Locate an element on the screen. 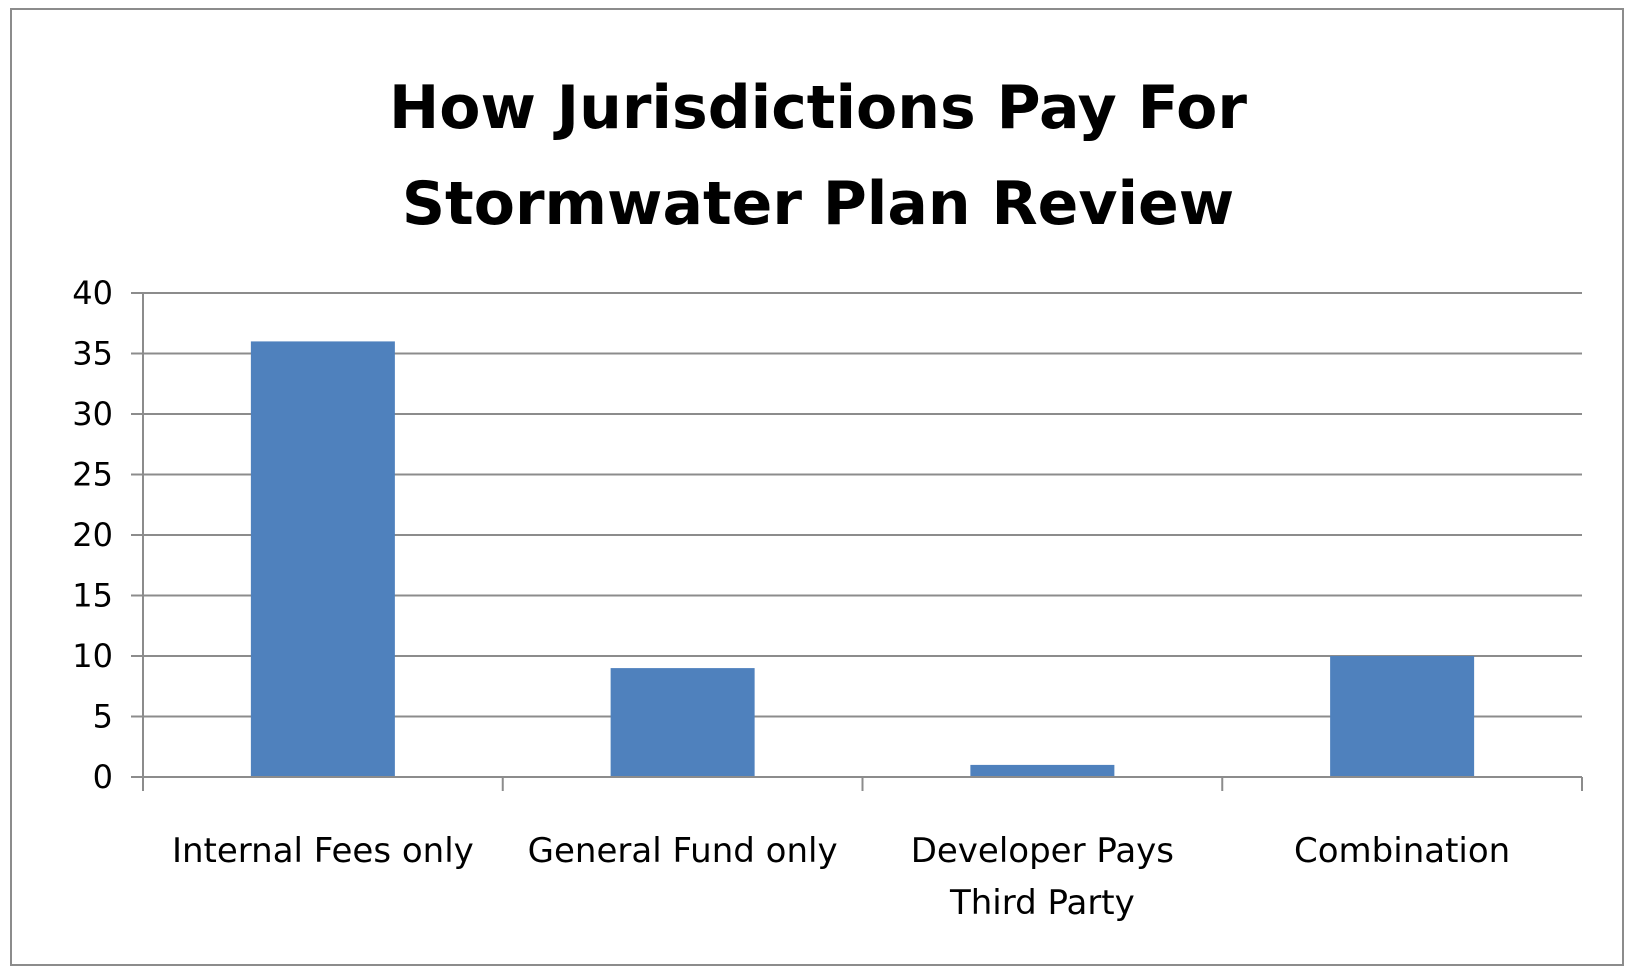 The image size is (1636, 976). x-category-label-1-line-1: Internal Fees only is located at coordinates (323, 851).